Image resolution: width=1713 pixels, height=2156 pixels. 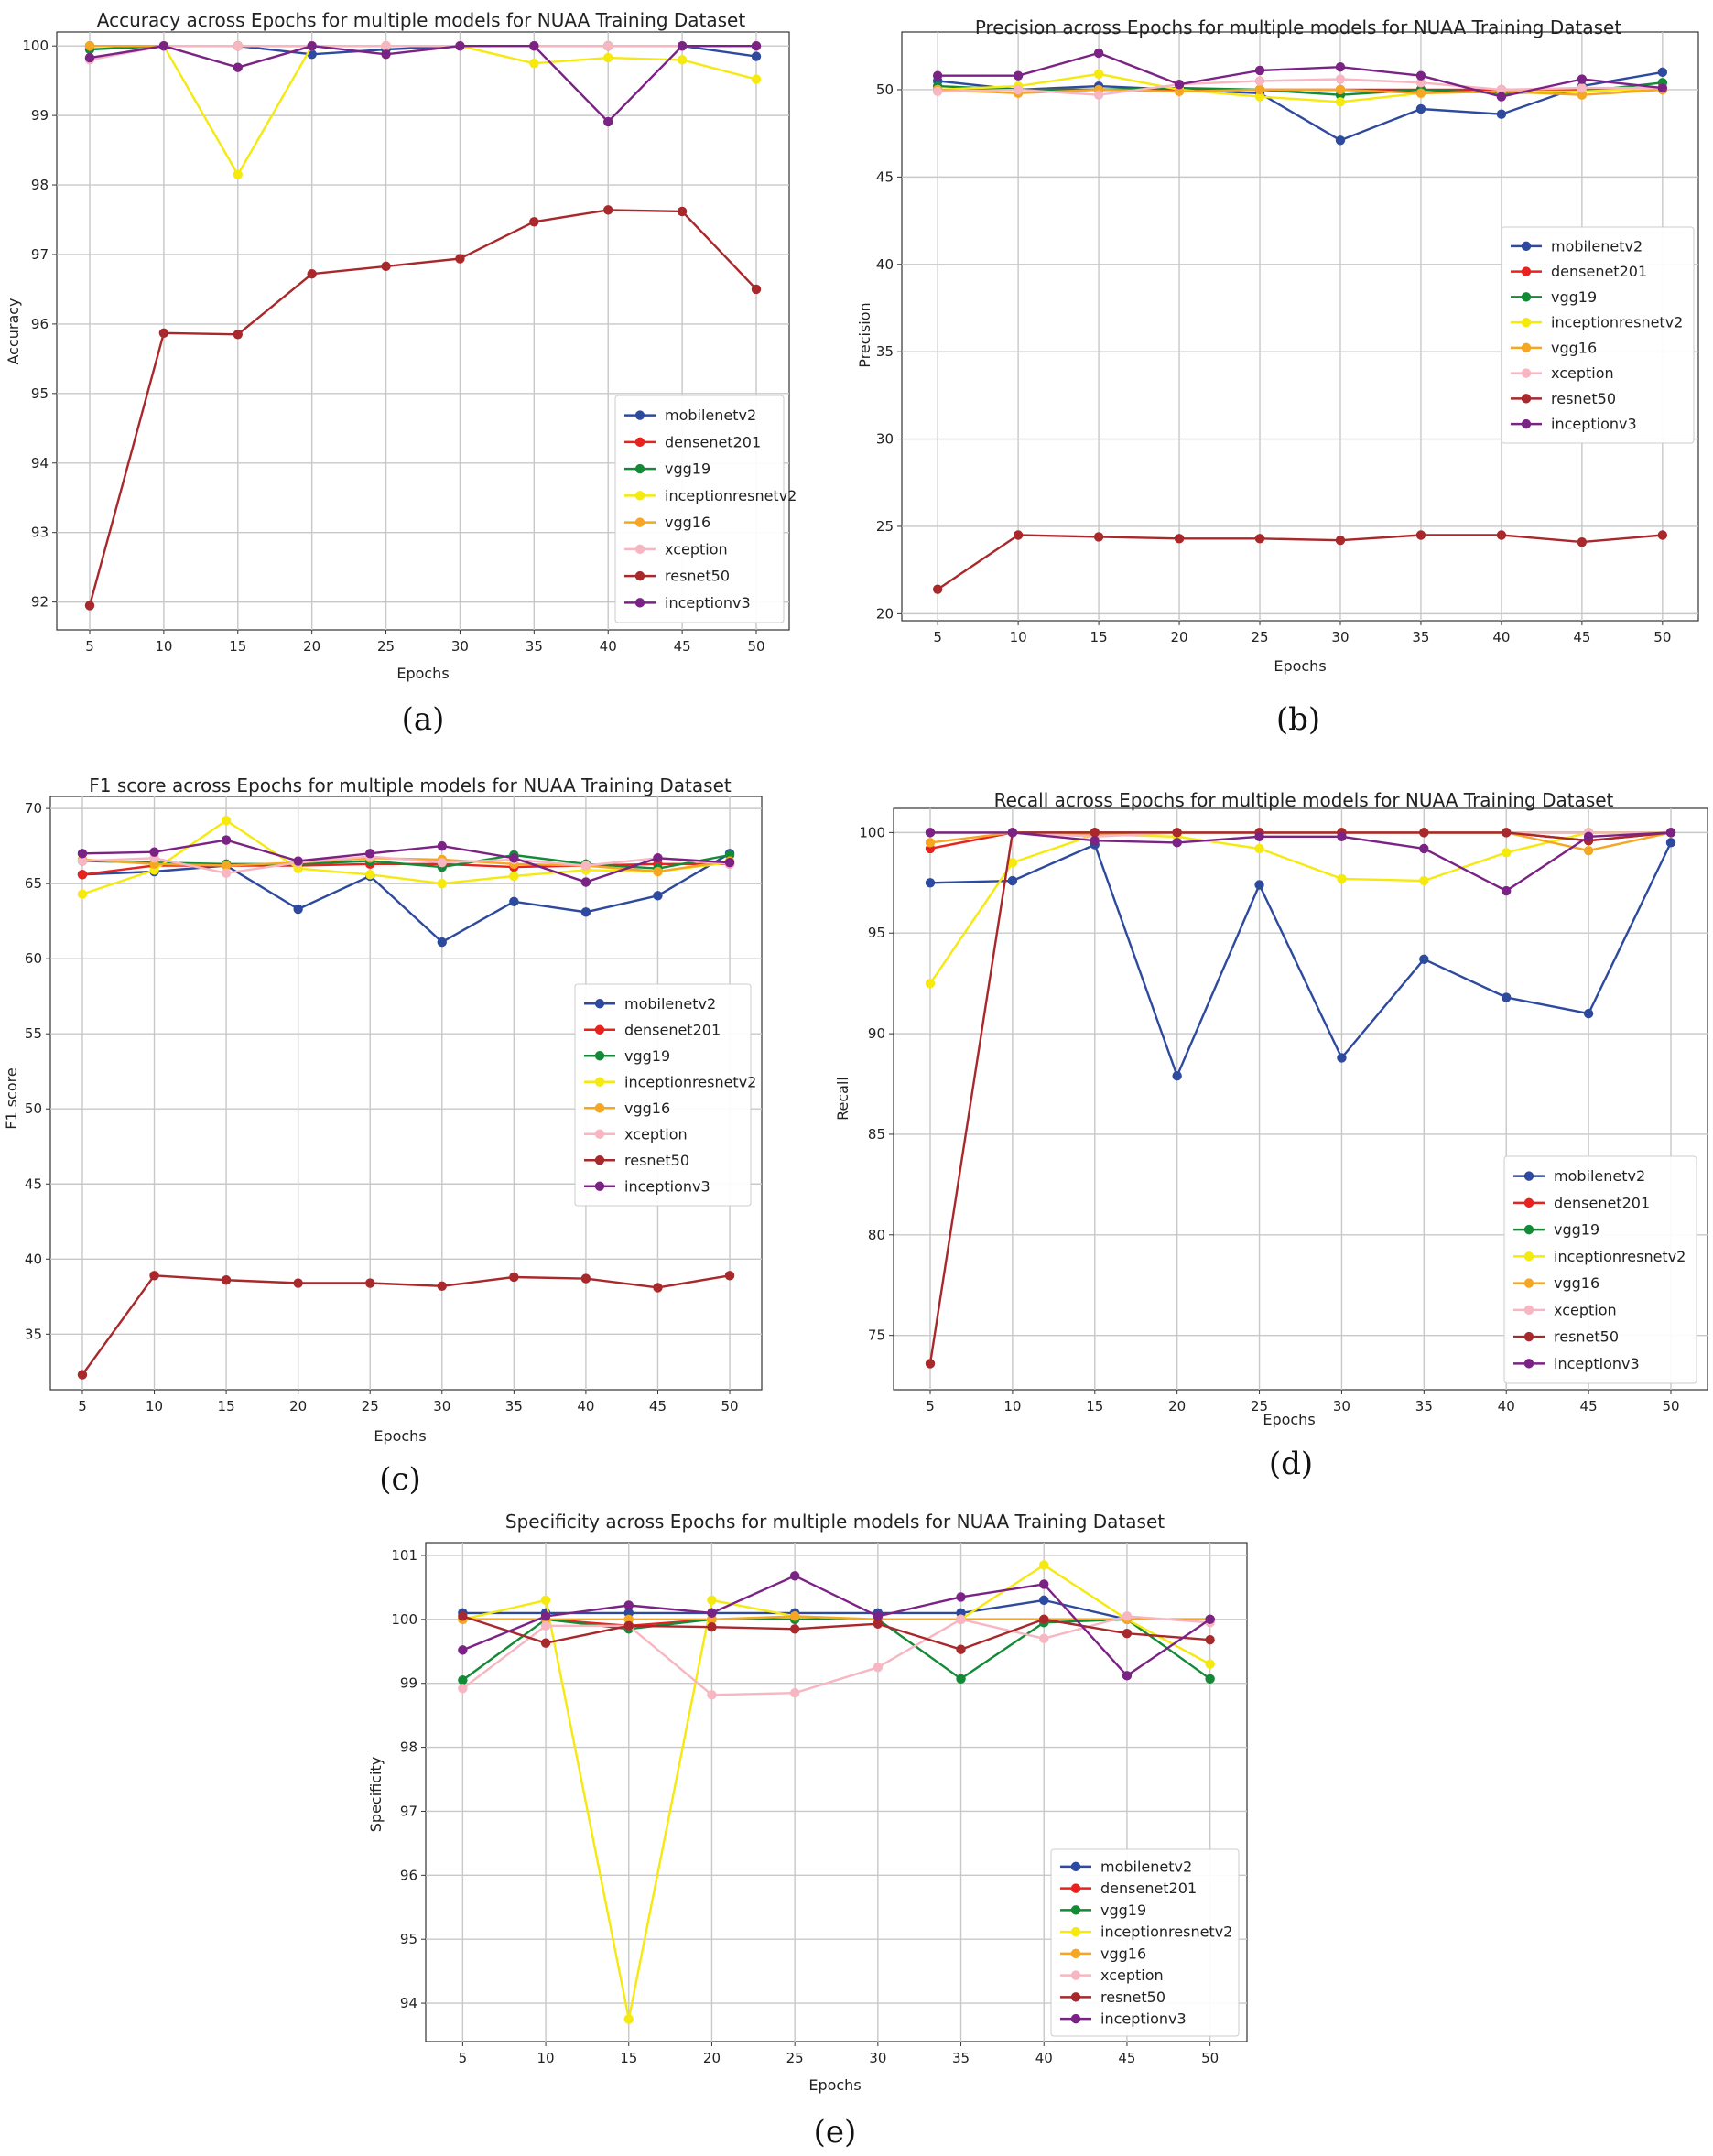 What do you see at coordinates (460, 646) in the screenshot?
I see `x-tick-label: 30` at bounding box center [460, 646].